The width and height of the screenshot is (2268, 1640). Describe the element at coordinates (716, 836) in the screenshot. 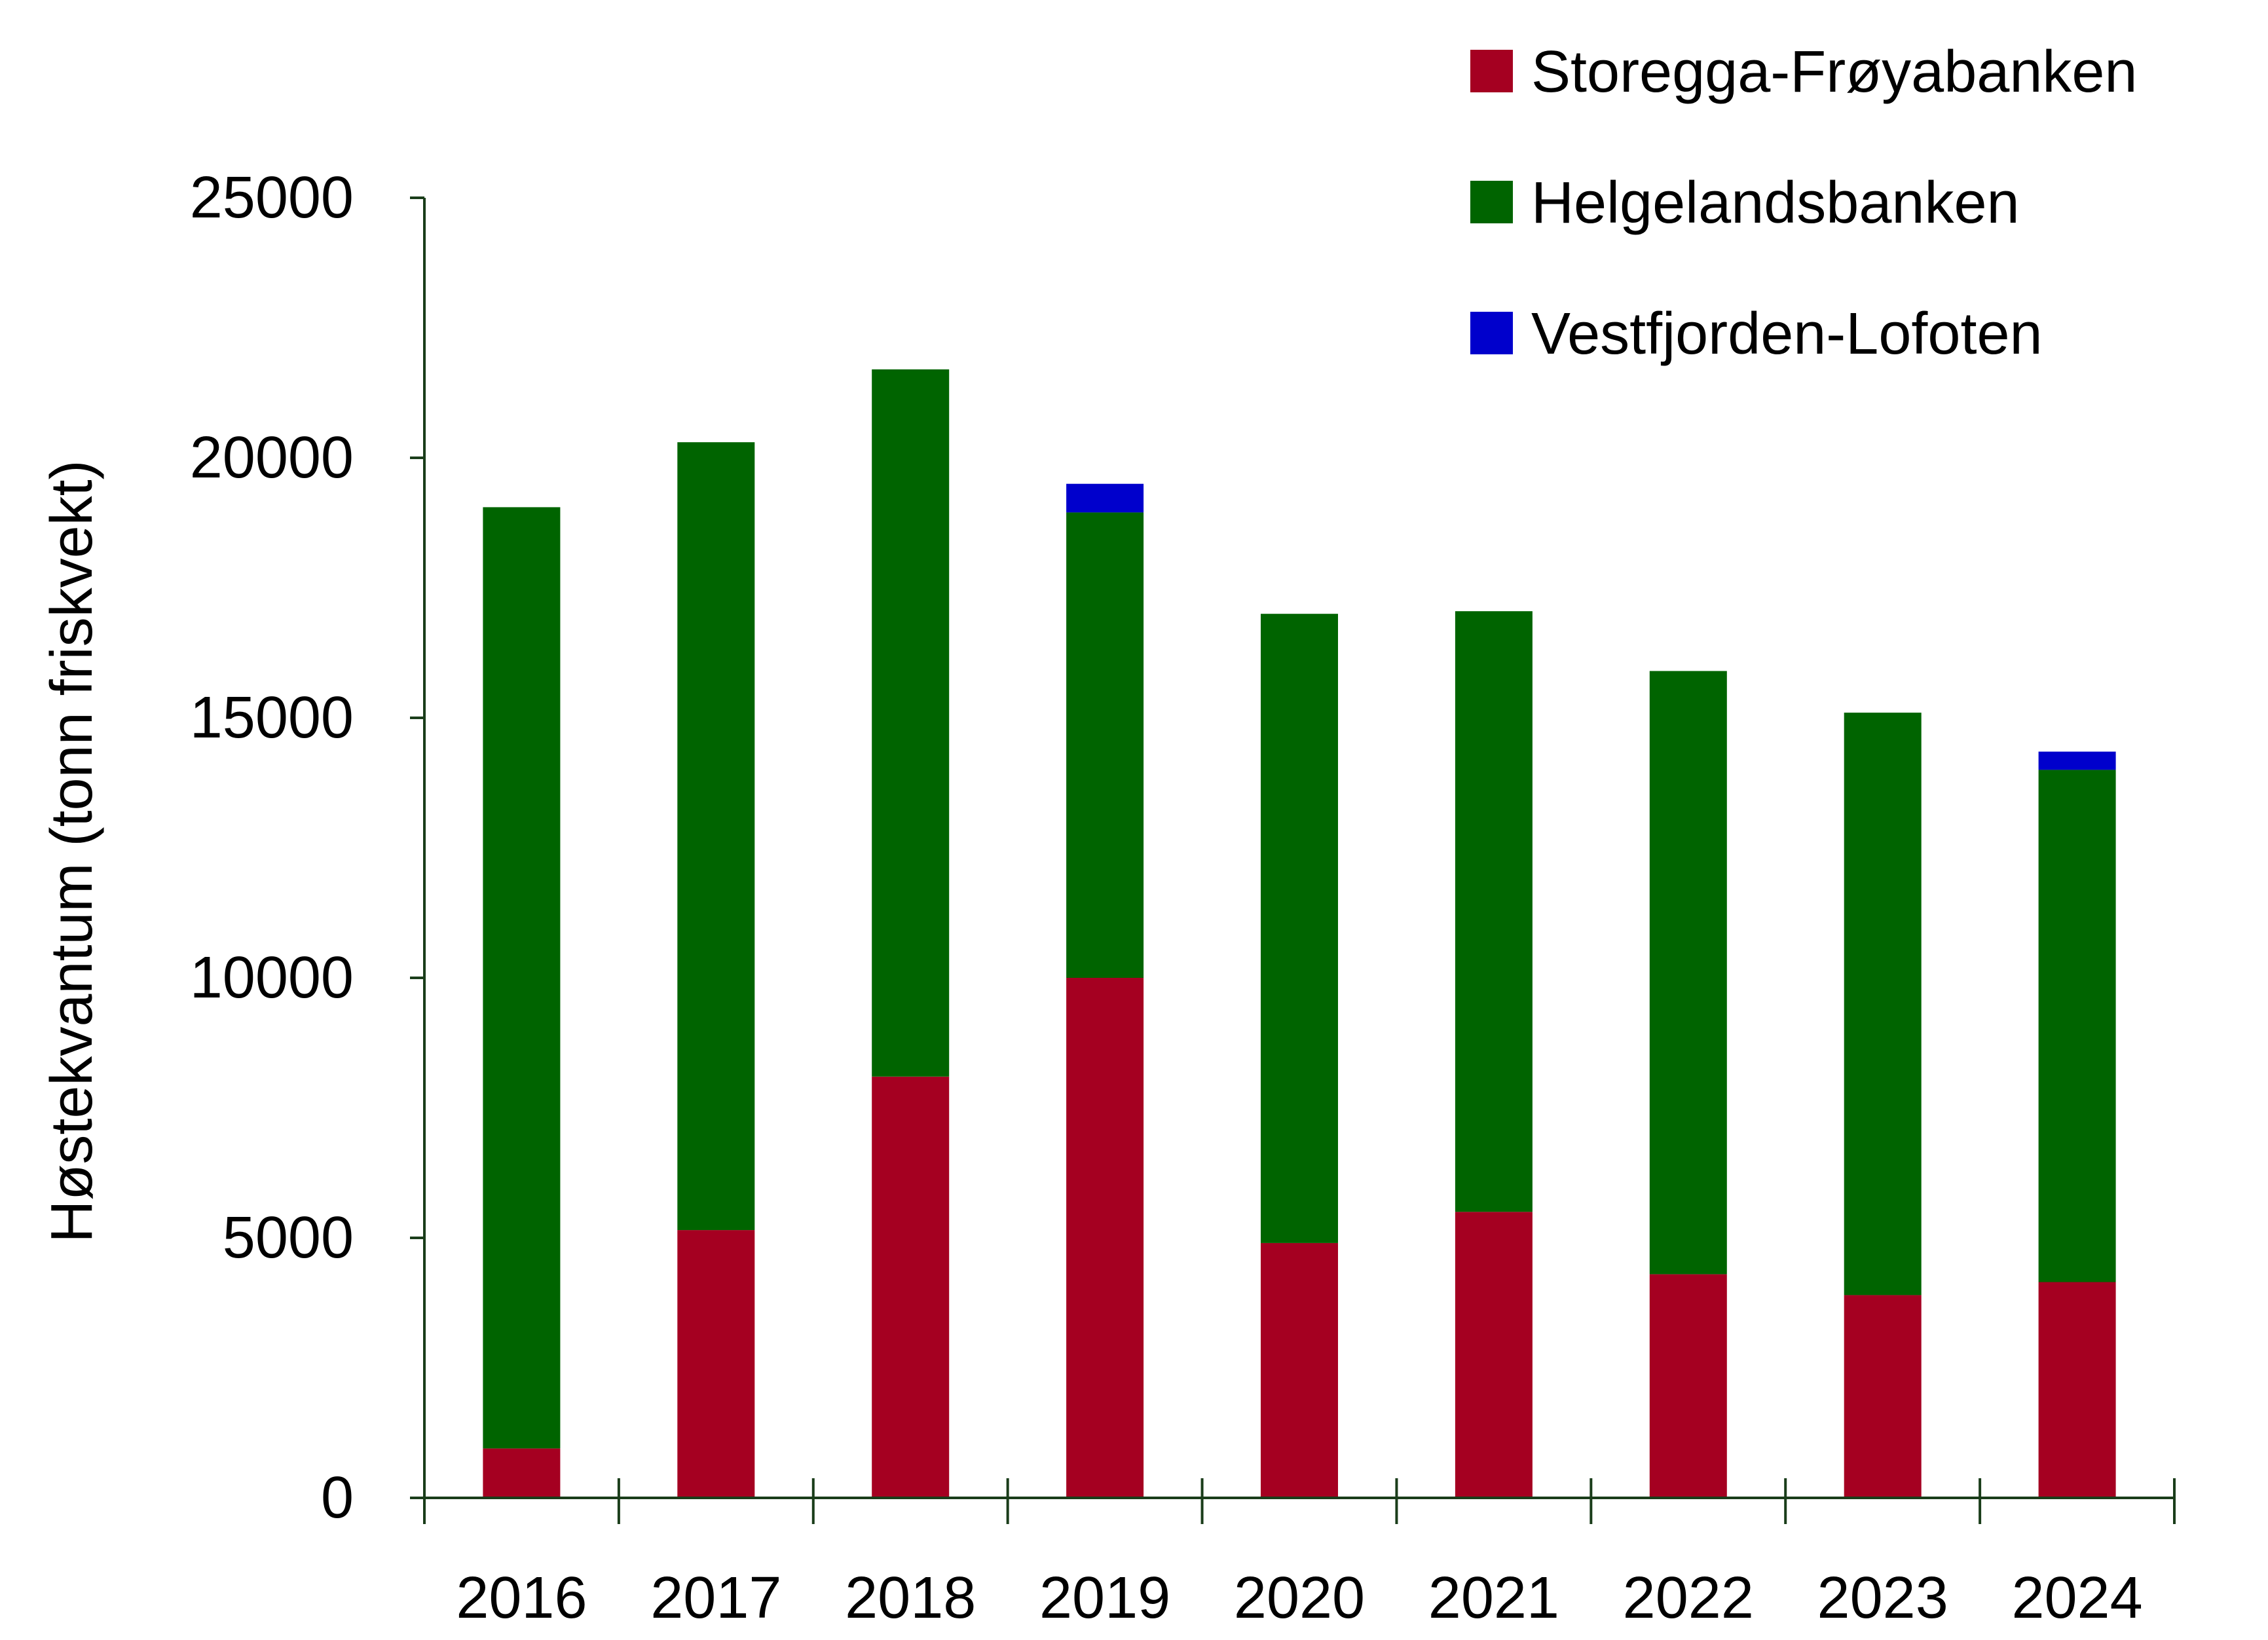

I see `bar-2017-helgelandsbanken` at that location.